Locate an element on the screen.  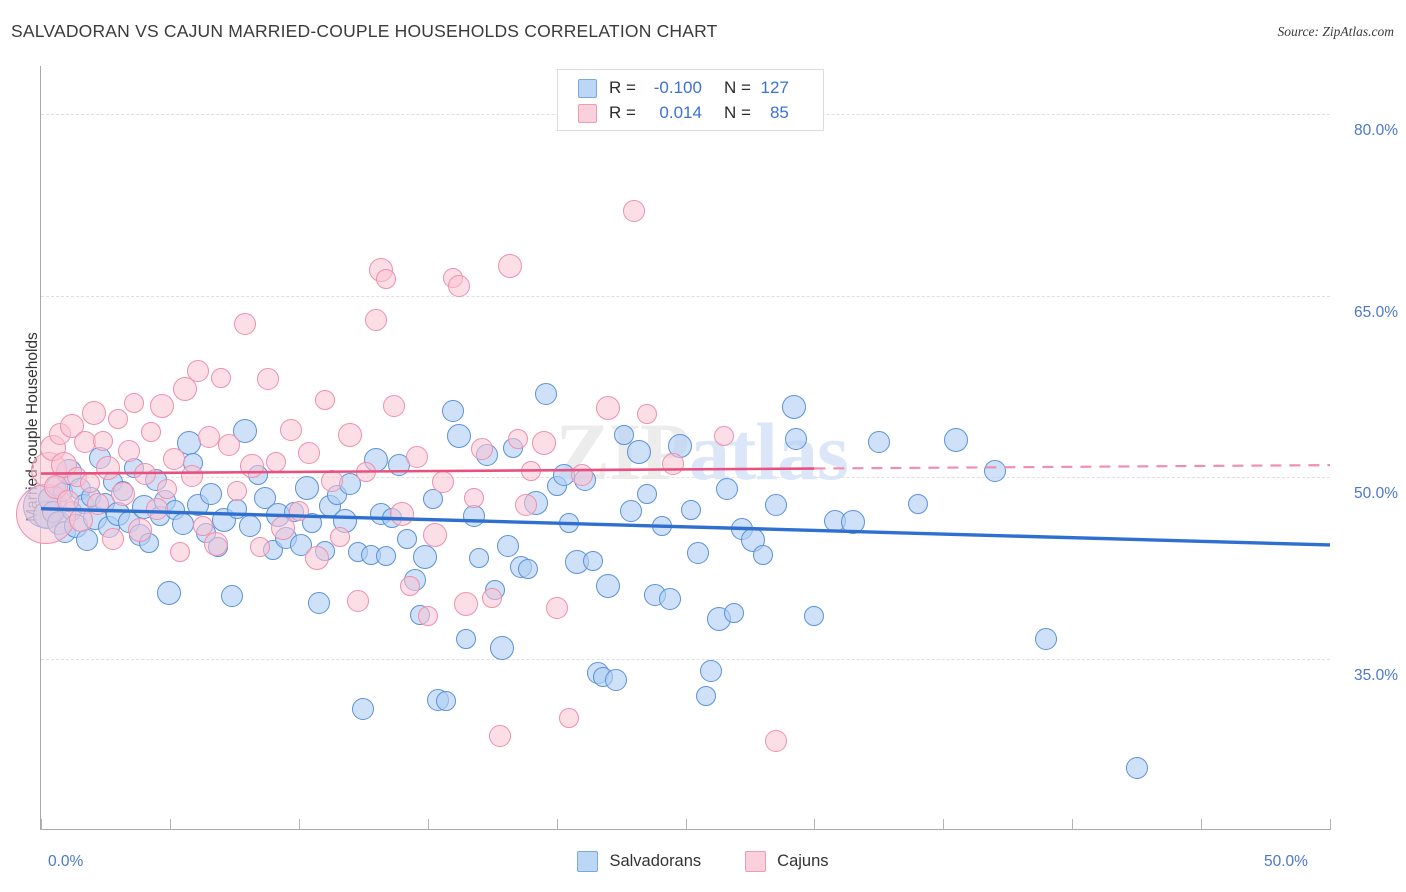
x-tick-label: 0.0% is located at coordinates (66, 861).